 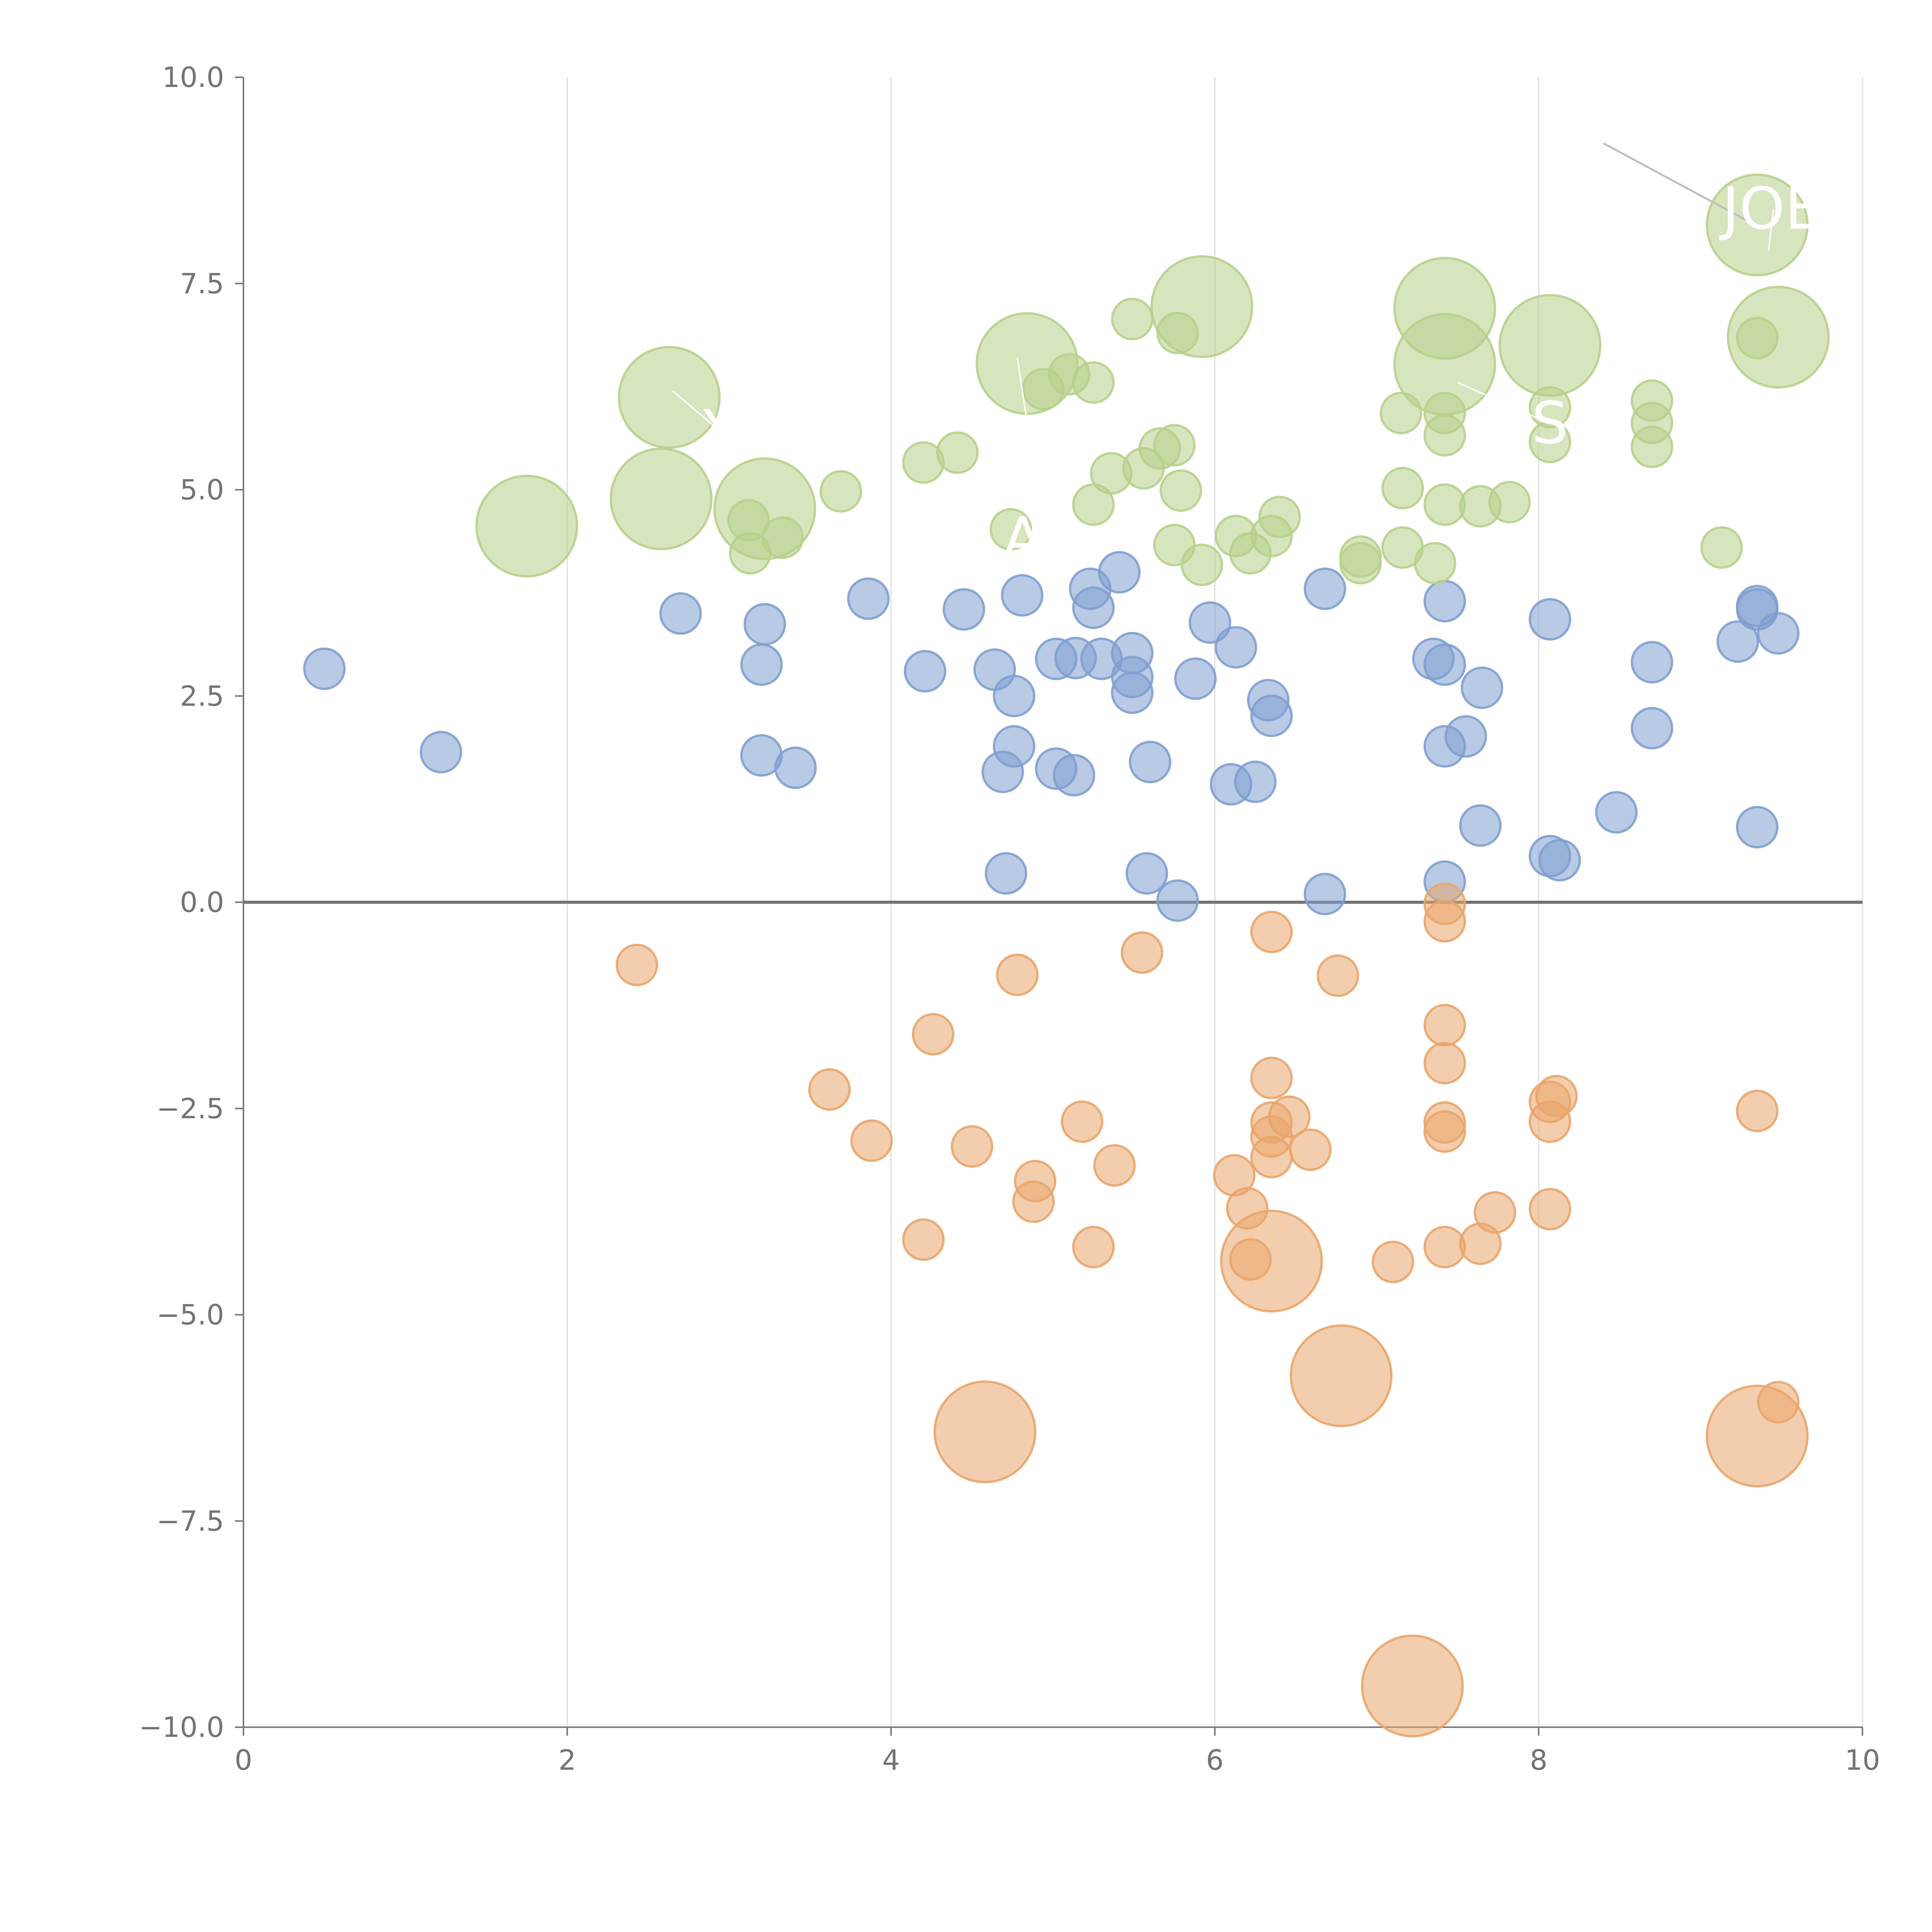 I want to click on y-tick-label: −10.0, so click(x=182, y=1727).